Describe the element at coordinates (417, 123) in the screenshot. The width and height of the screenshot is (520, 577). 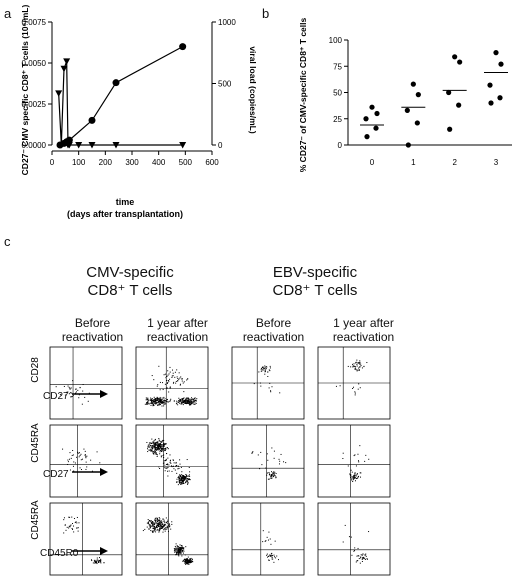
I see `chart-b-point` at that location.